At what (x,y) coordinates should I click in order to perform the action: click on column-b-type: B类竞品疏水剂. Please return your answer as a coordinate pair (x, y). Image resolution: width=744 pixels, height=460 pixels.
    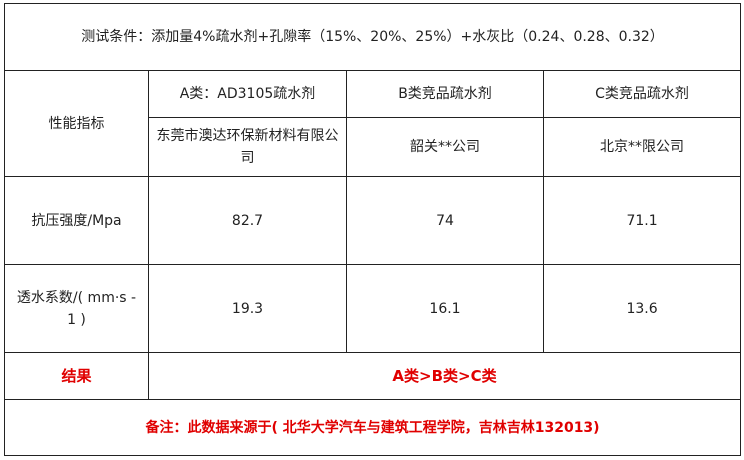
    Looking at the image, I should click on (445, 94).